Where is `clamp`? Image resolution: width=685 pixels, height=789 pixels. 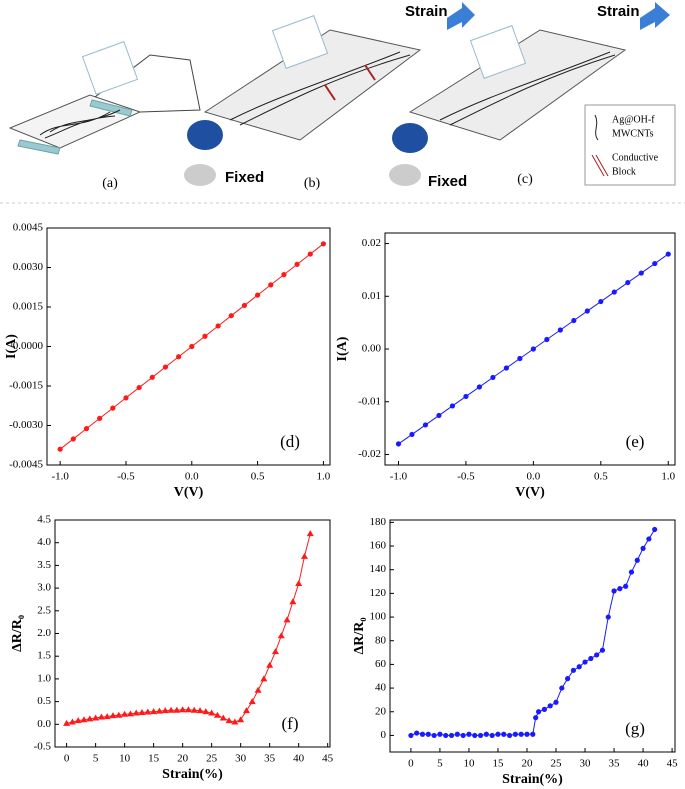
clamp is located at coordinates (111, 108).